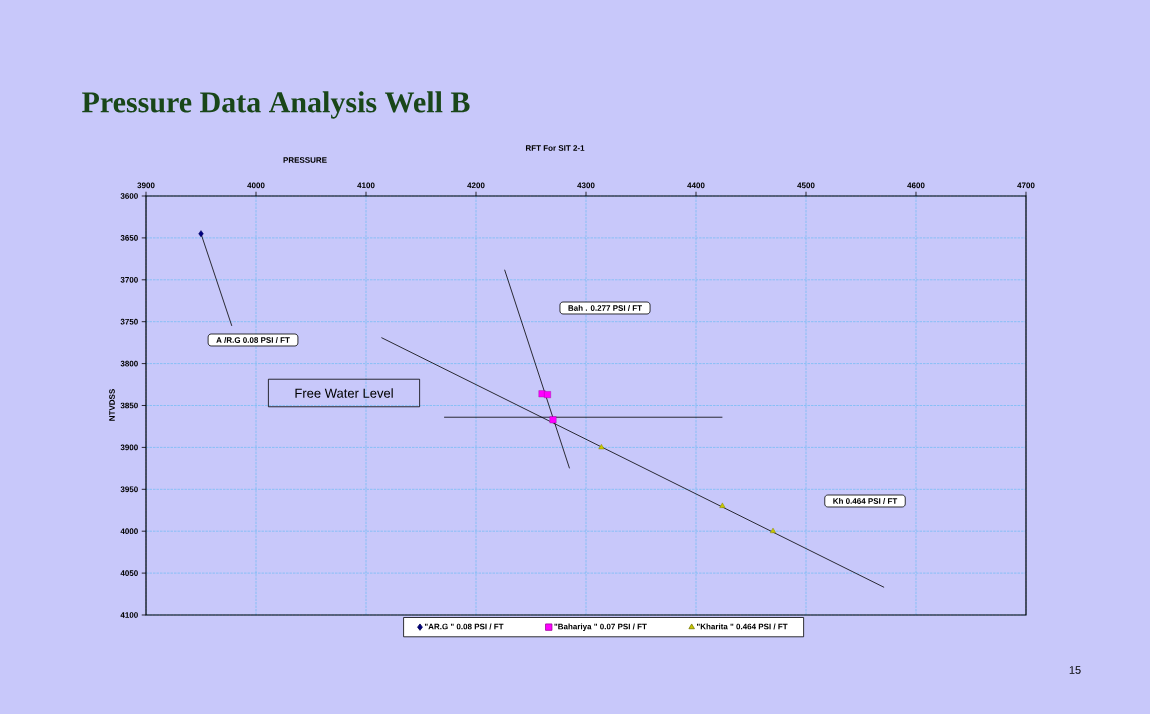 The width and height of the screenshot is (1150, 714). Describe the element at coordinates (129, 363) in the screenshot. I see `y-tick-label: 3800` at that location.